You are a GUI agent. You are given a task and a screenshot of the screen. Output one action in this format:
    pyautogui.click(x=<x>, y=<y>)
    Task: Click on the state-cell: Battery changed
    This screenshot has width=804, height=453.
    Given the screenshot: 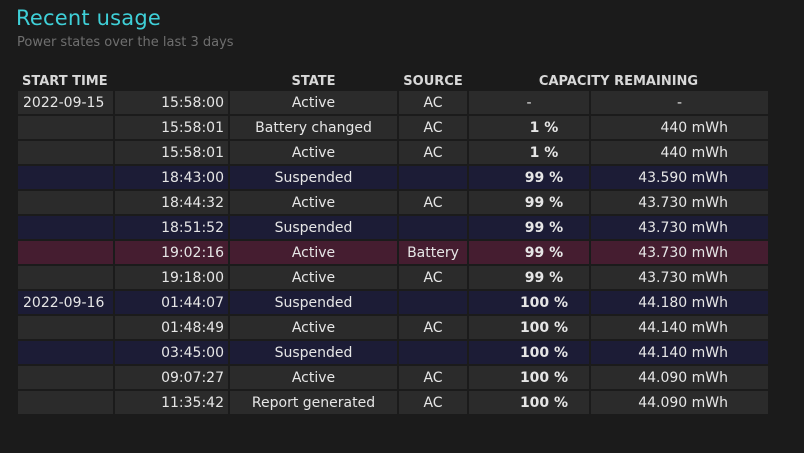 What is the action you would take?
    pyautogui.click(x=313, y=128)
    